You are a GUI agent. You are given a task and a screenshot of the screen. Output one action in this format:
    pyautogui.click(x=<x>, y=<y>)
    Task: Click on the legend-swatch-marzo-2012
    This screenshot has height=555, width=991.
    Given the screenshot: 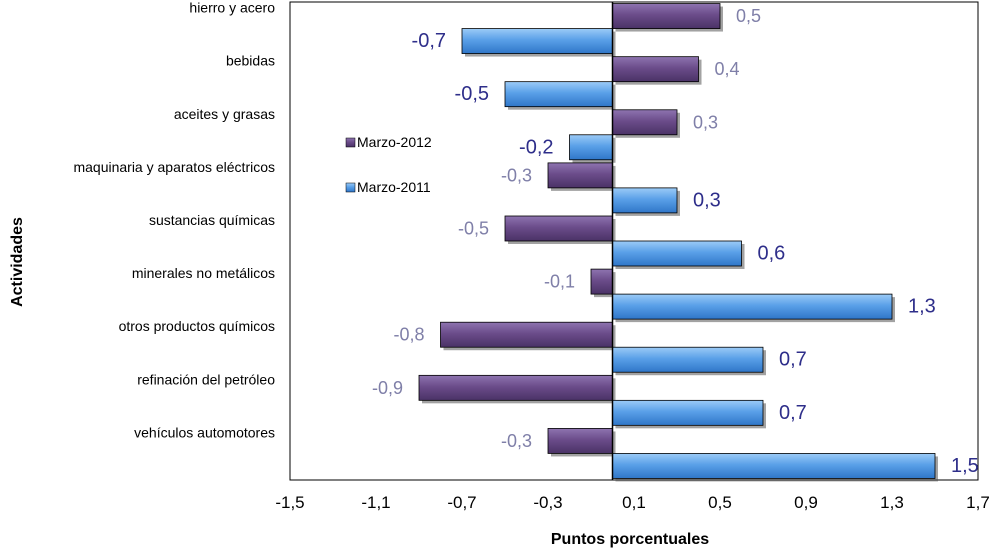 What is the action you would take?
    pyautogui.click(x=350, y=142)
    